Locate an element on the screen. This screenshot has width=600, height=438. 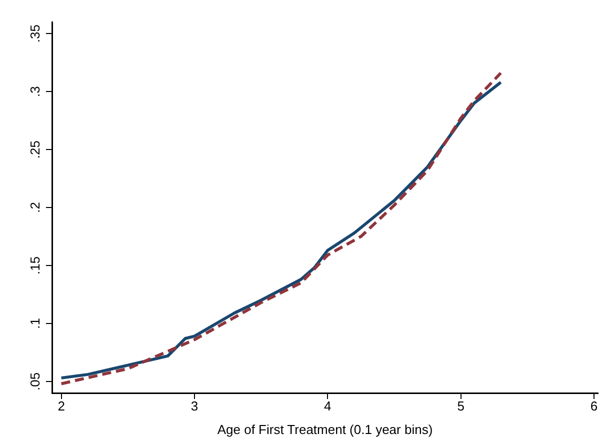
y-tick-label: .05 is located at coordinates (35, 381).